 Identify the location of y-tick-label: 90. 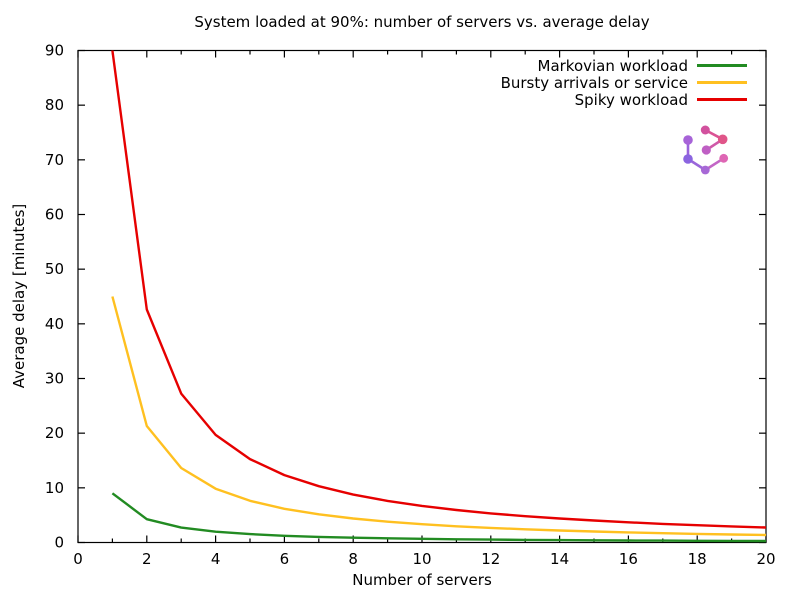
(54, 51).